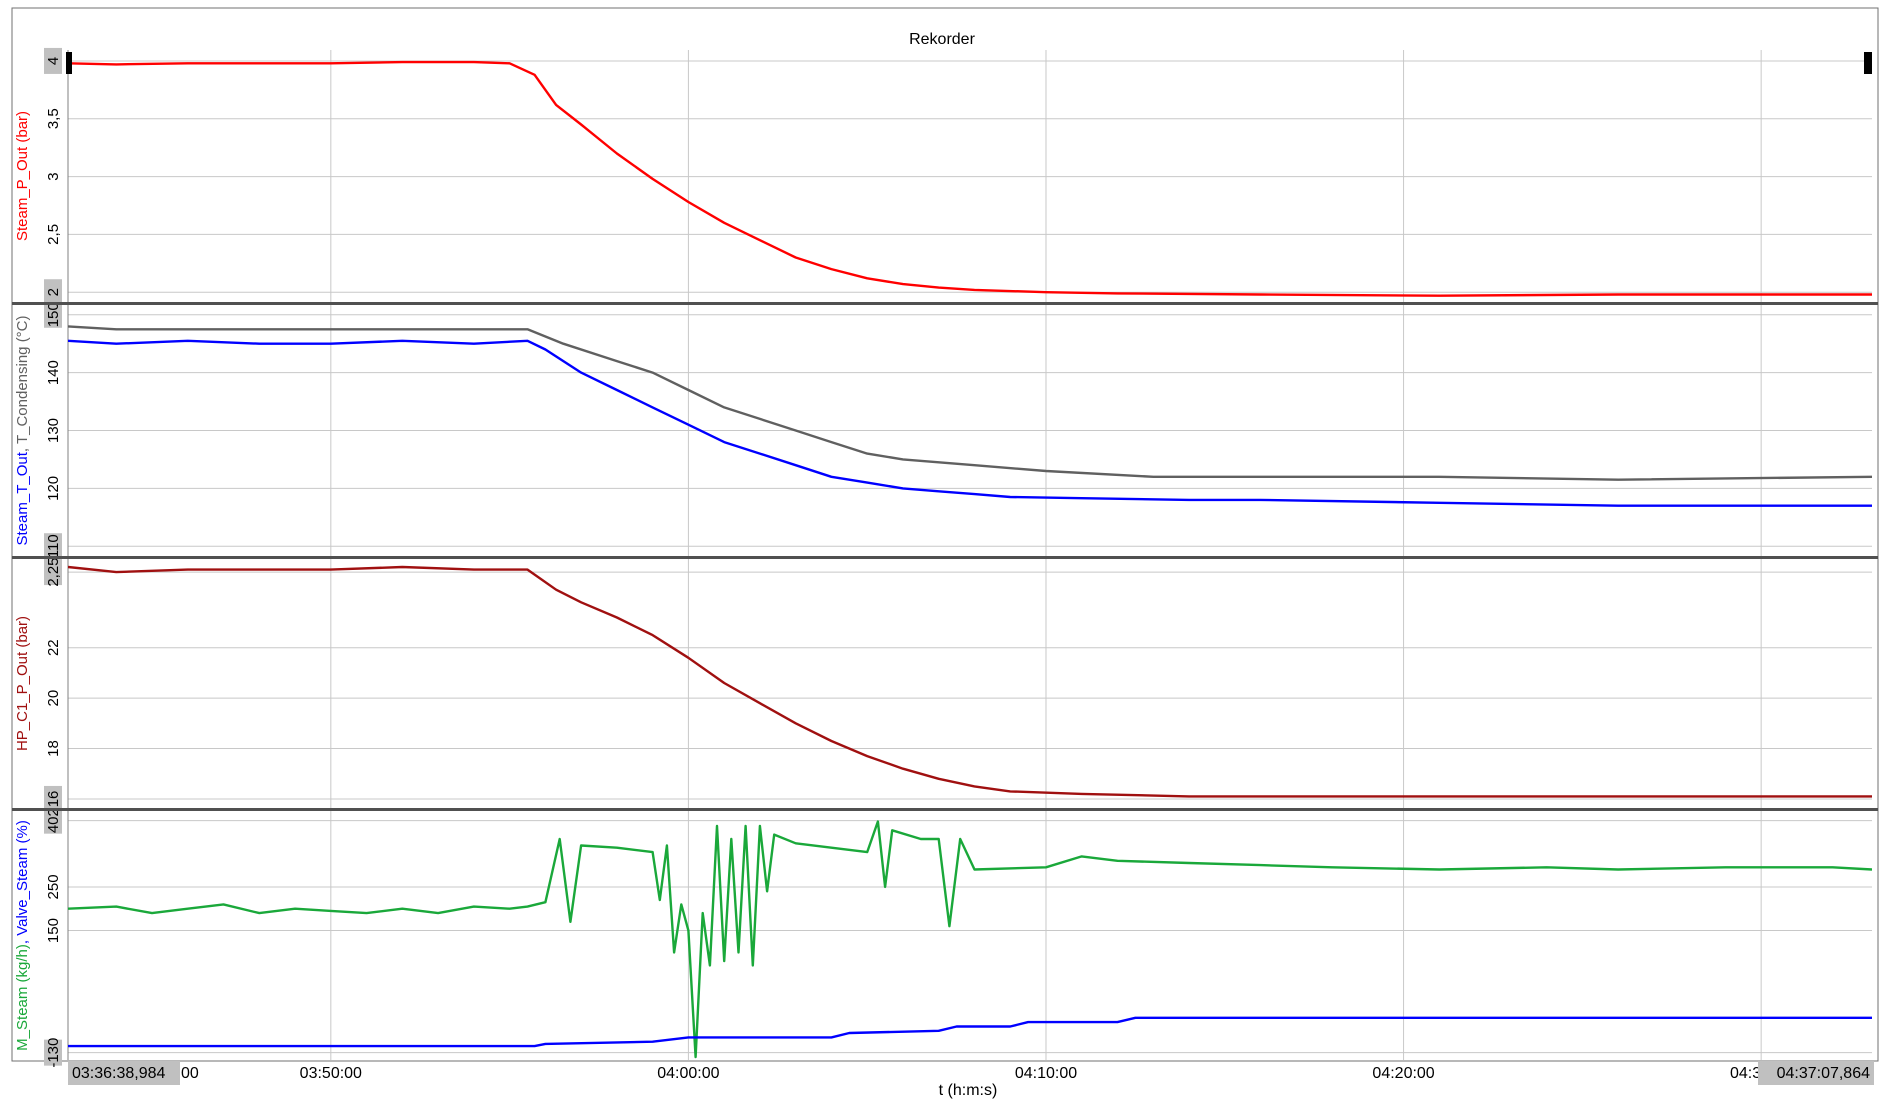  Describe the element at coordinates (1403, 1073) in the screenshot. I see `x-tick-label: 04:20:00` at that location.